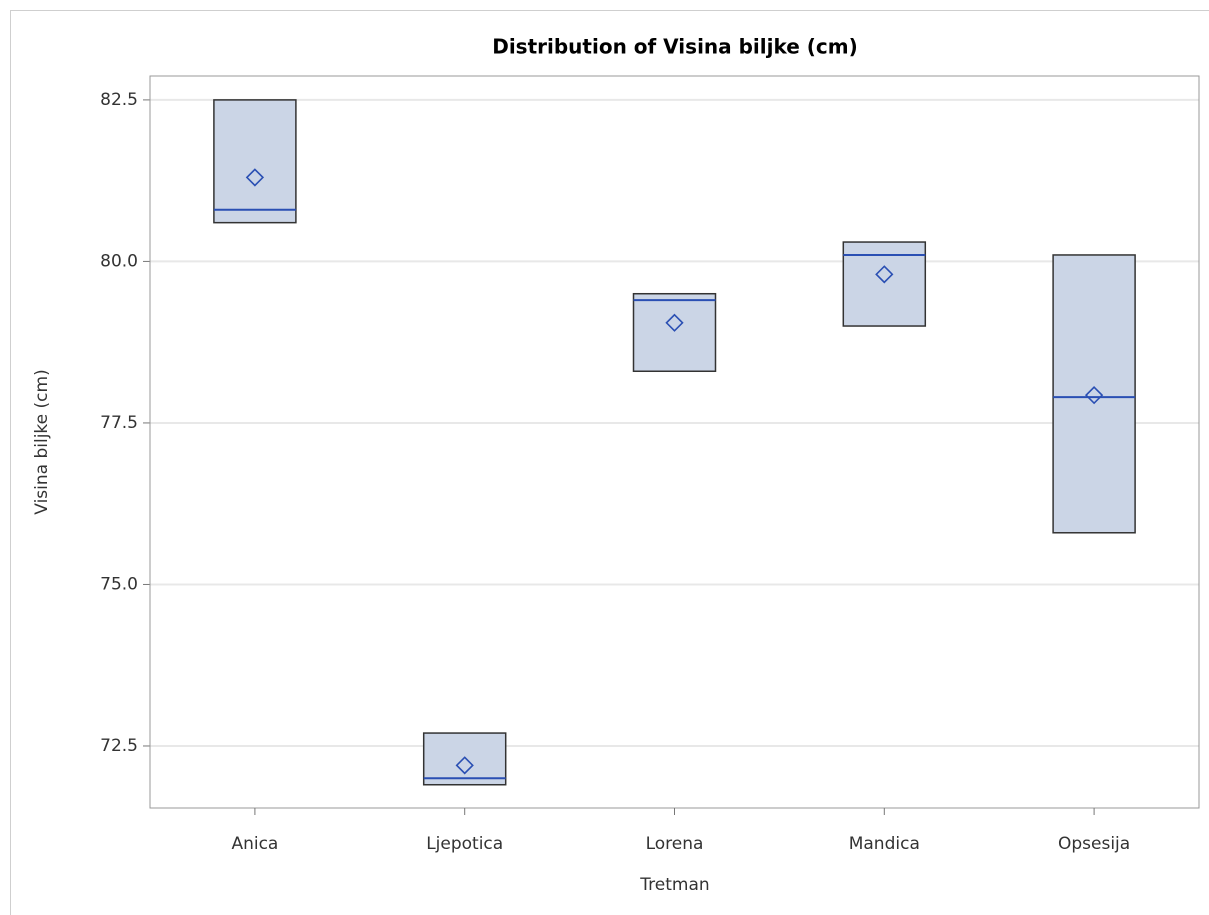 The width and height of the screenshot is (1209, 915). Describe the element at coordinates (42, 441) in the screenshot. I see `y-axis-label: Visina biljke (cm)` at that location.